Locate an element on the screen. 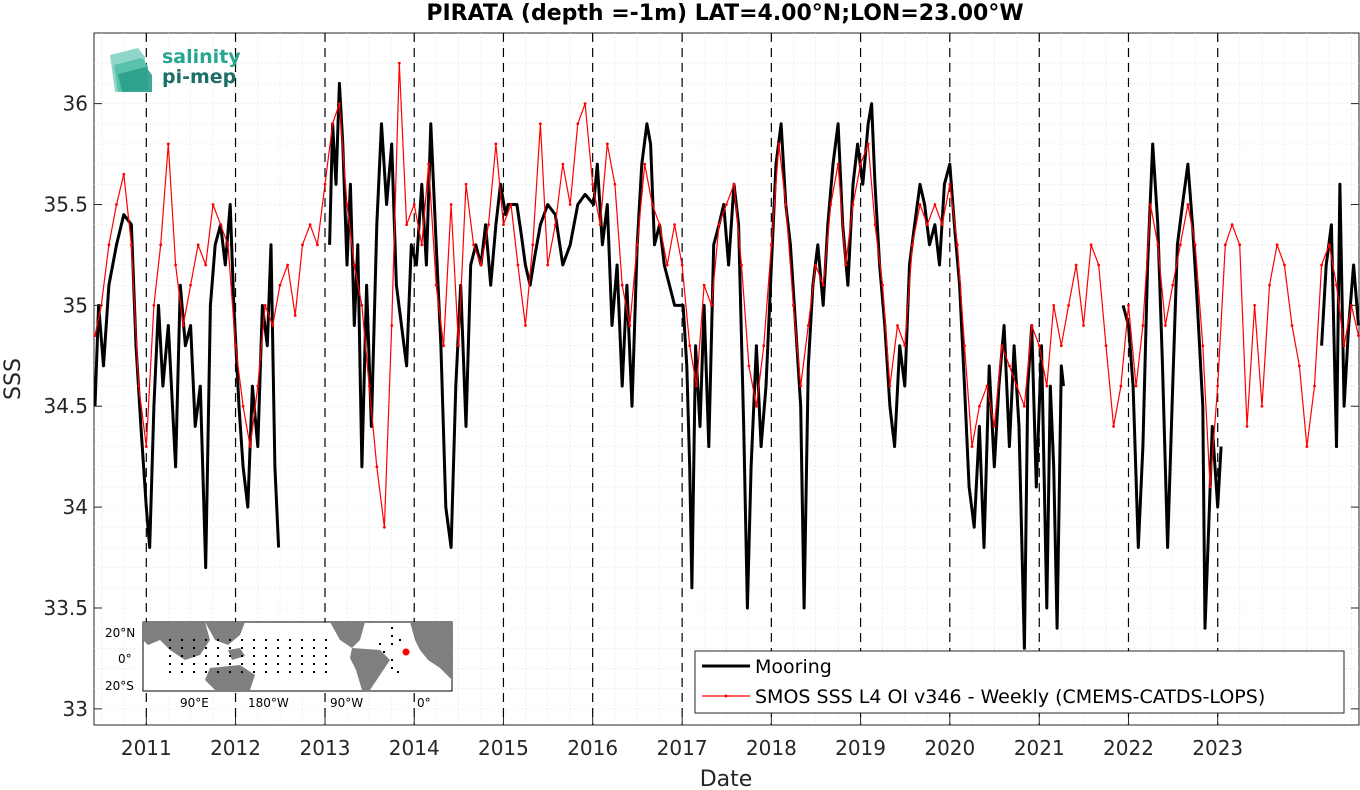  selected-buoy-marker is located at coordinates (406, 652).